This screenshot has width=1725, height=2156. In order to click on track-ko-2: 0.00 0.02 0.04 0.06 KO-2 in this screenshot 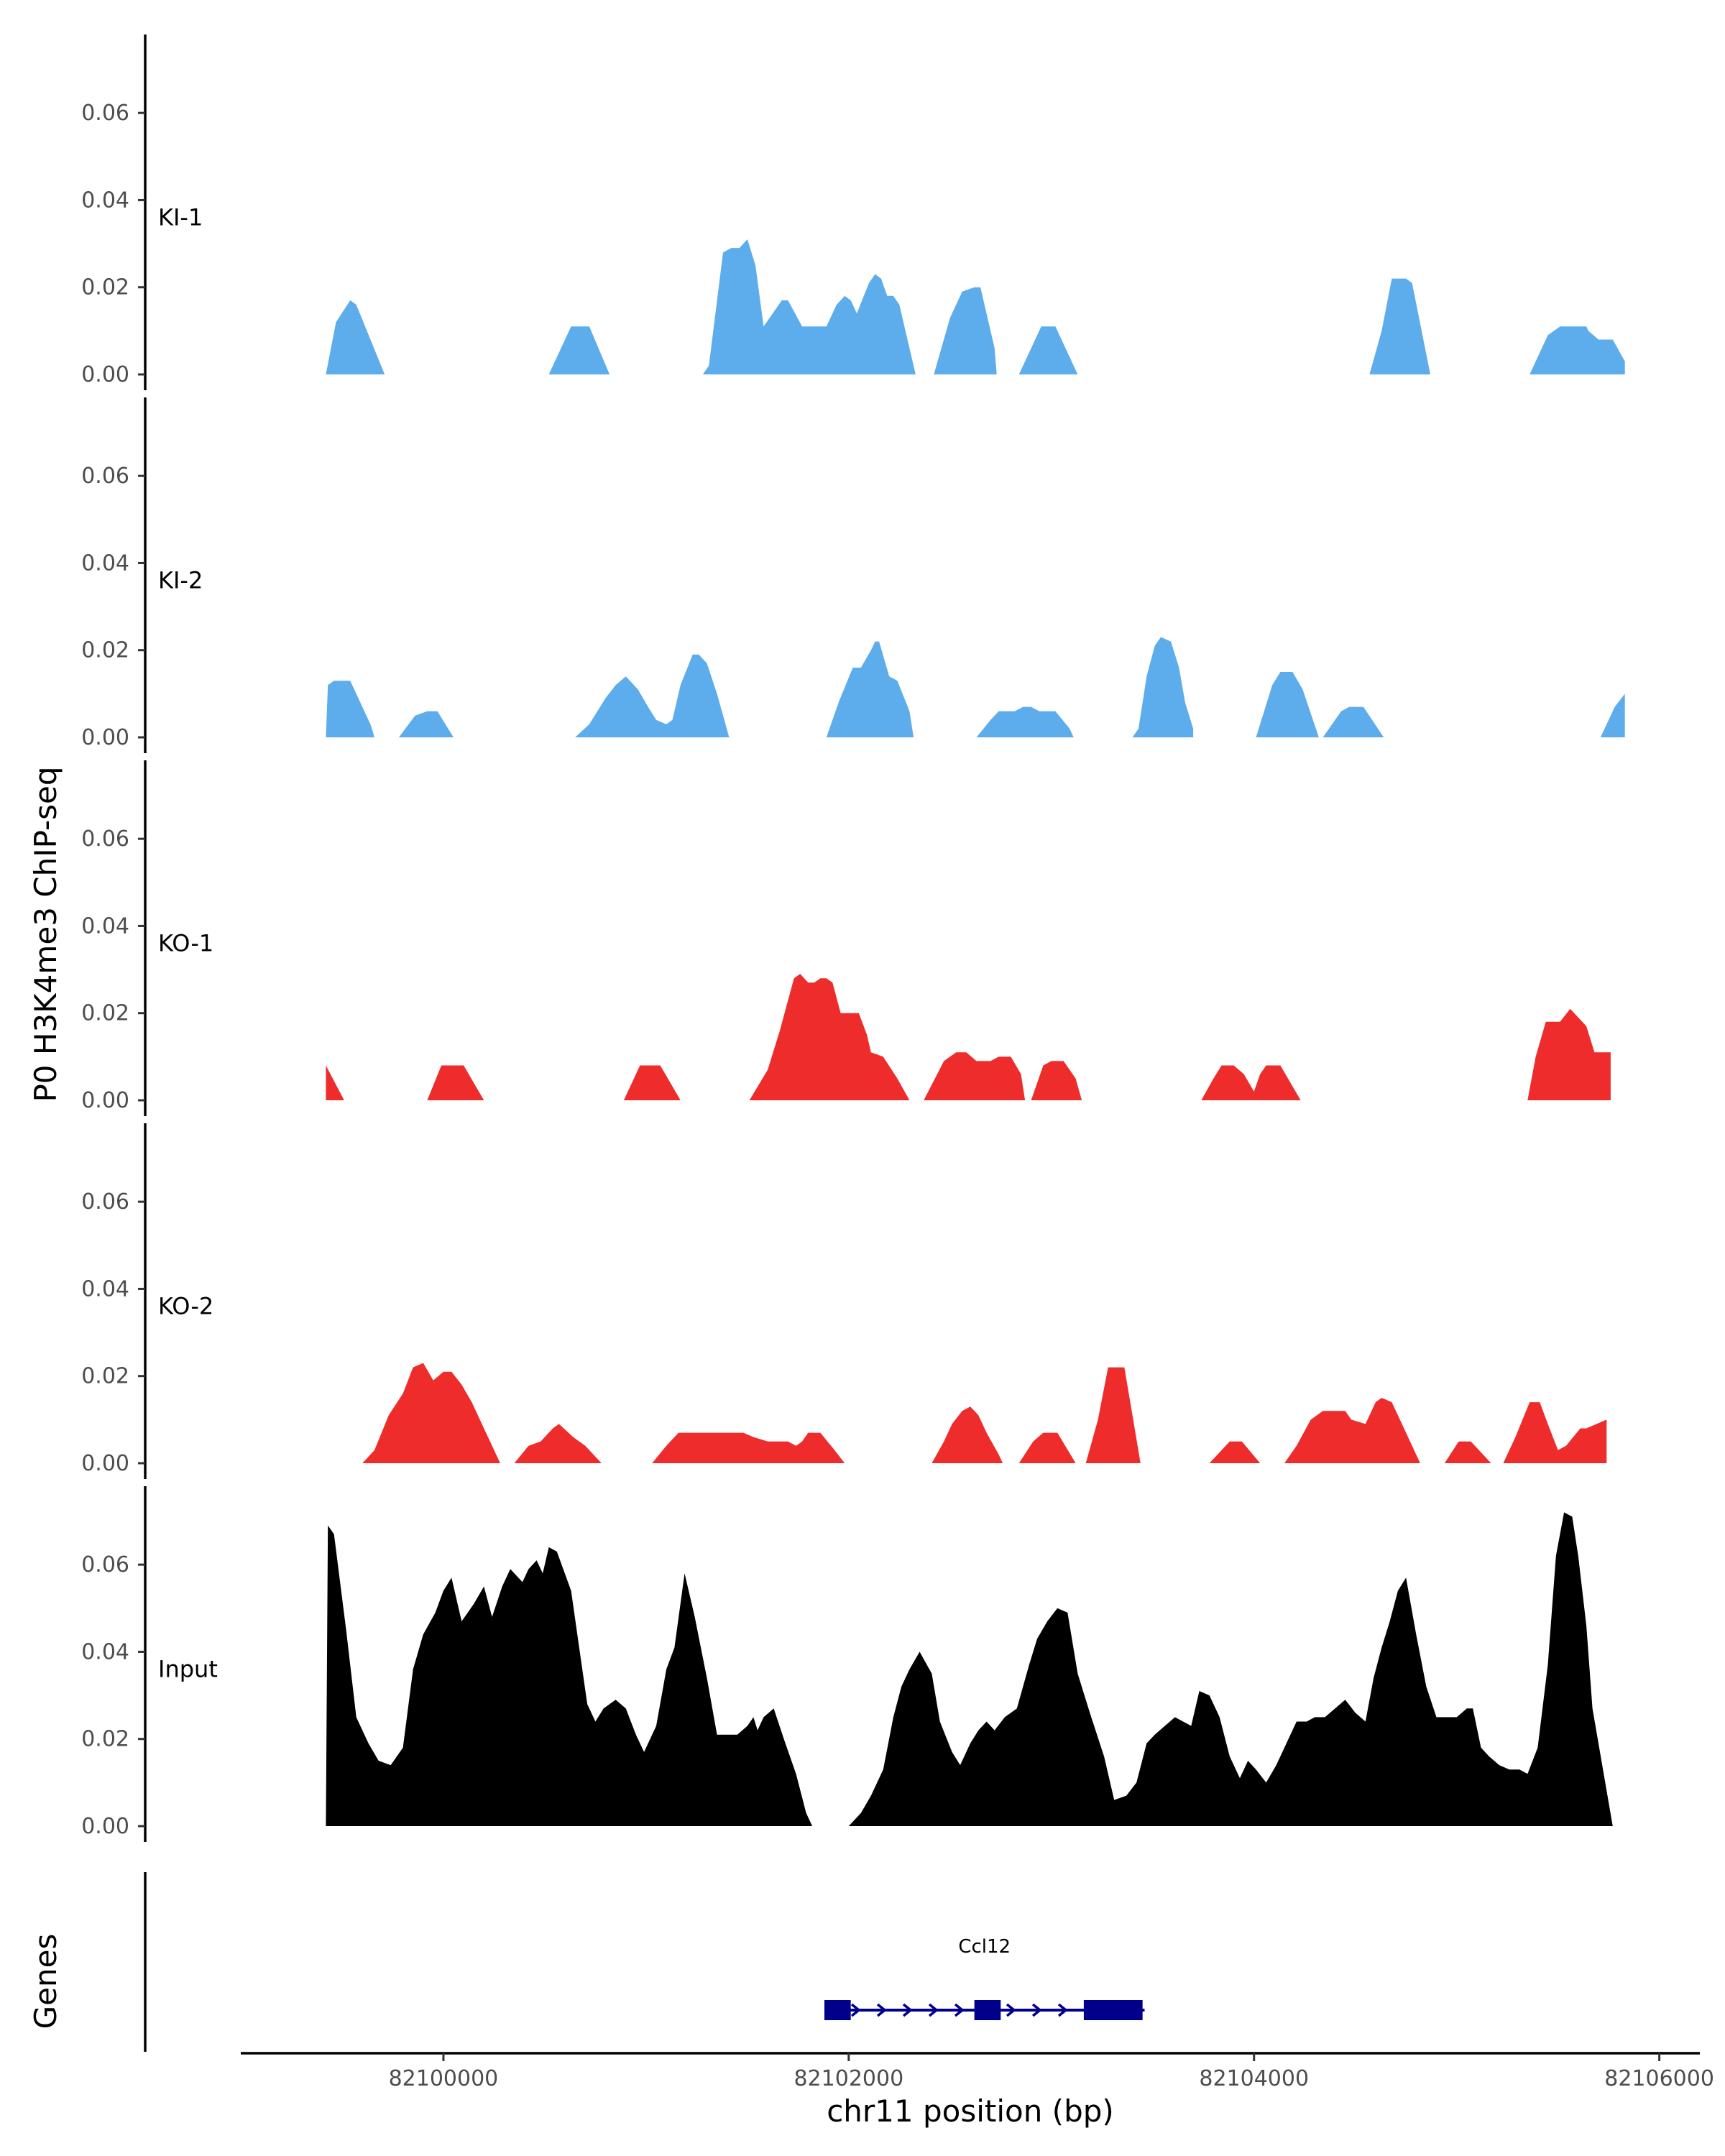, I will do `click(844, 1301)`.